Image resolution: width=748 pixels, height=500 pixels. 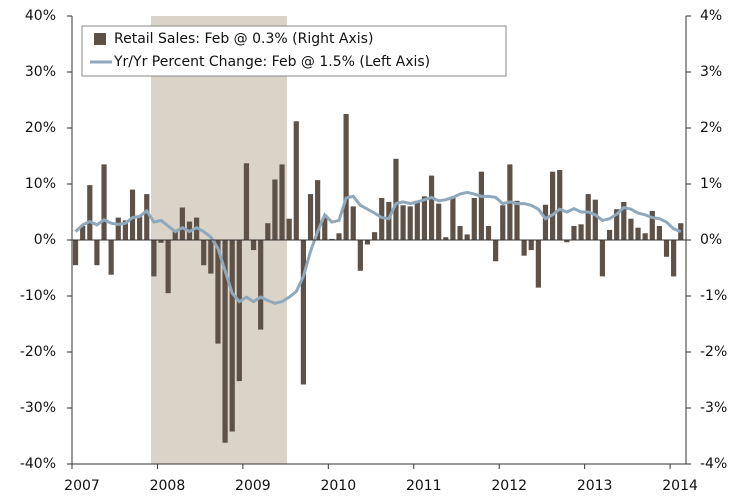 I want to click on x-tick-label: 2009, so click(x=253, y=486).